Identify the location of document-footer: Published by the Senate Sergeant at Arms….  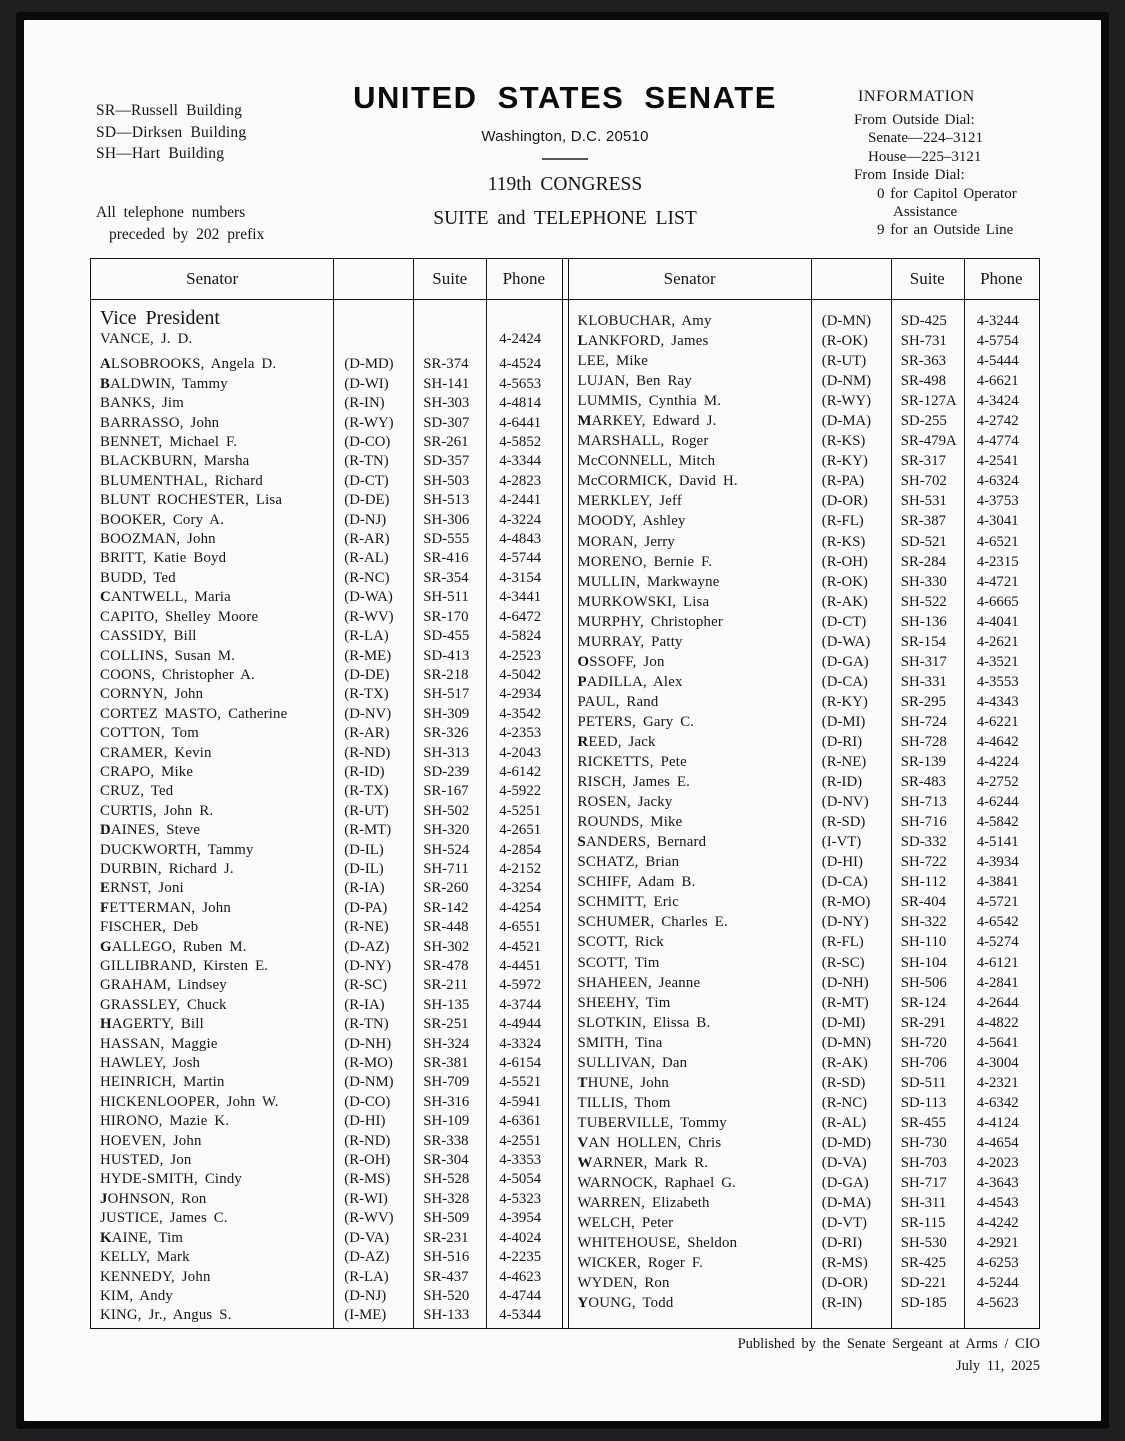
(565, 1355).